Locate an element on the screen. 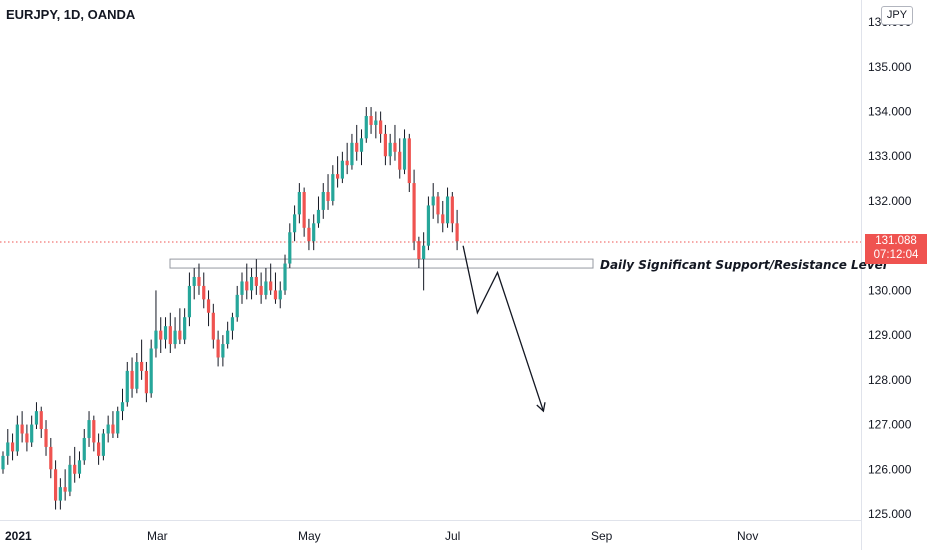 This screenshot has width=932, height=550. price-tick-label: 125.000 is located at coordinates (890, 514).